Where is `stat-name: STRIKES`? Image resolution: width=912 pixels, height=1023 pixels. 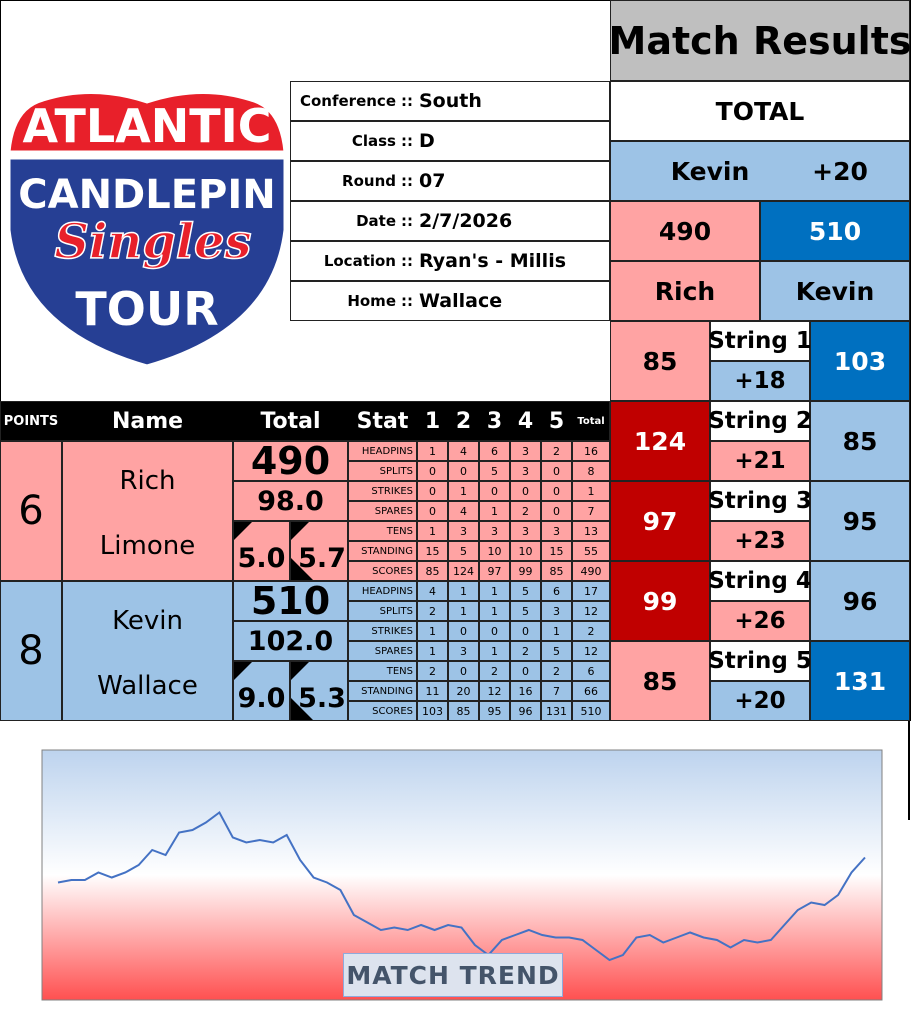 stat-name: STRIKES is located at coordinates (382, 631).